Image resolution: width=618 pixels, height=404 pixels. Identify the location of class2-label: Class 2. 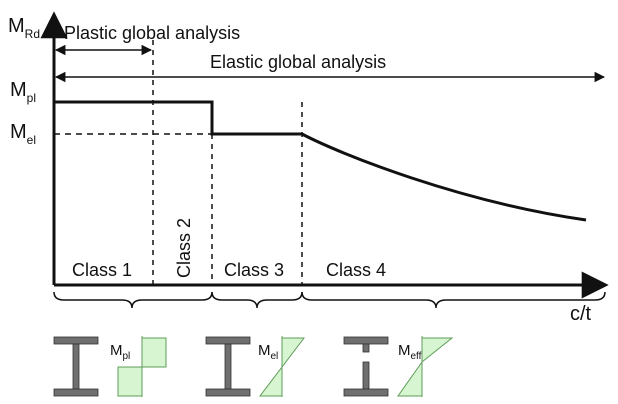
(184, 248).